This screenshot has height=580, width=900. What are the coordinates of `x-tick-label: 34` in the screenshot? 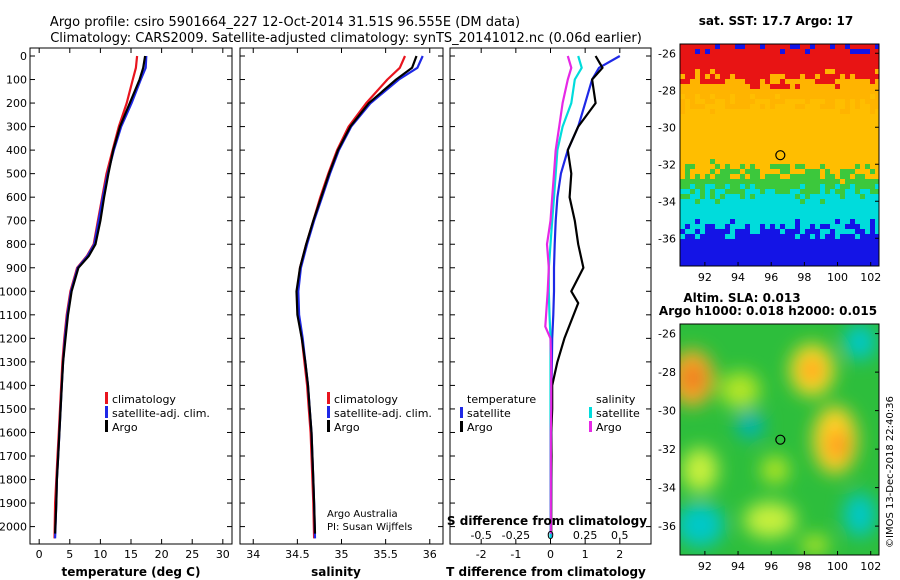 It's located at (253, 554).